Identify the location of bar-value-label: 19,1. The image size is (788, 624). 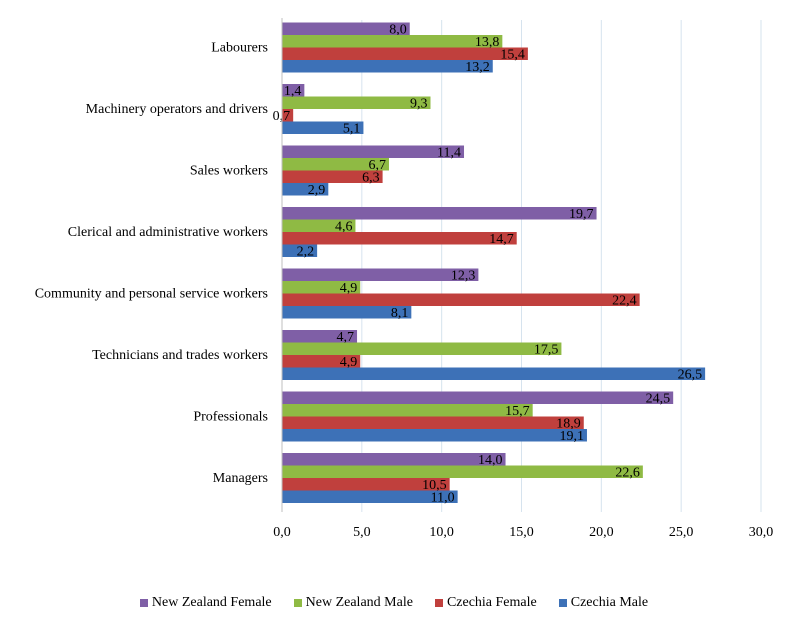
(571, 436).